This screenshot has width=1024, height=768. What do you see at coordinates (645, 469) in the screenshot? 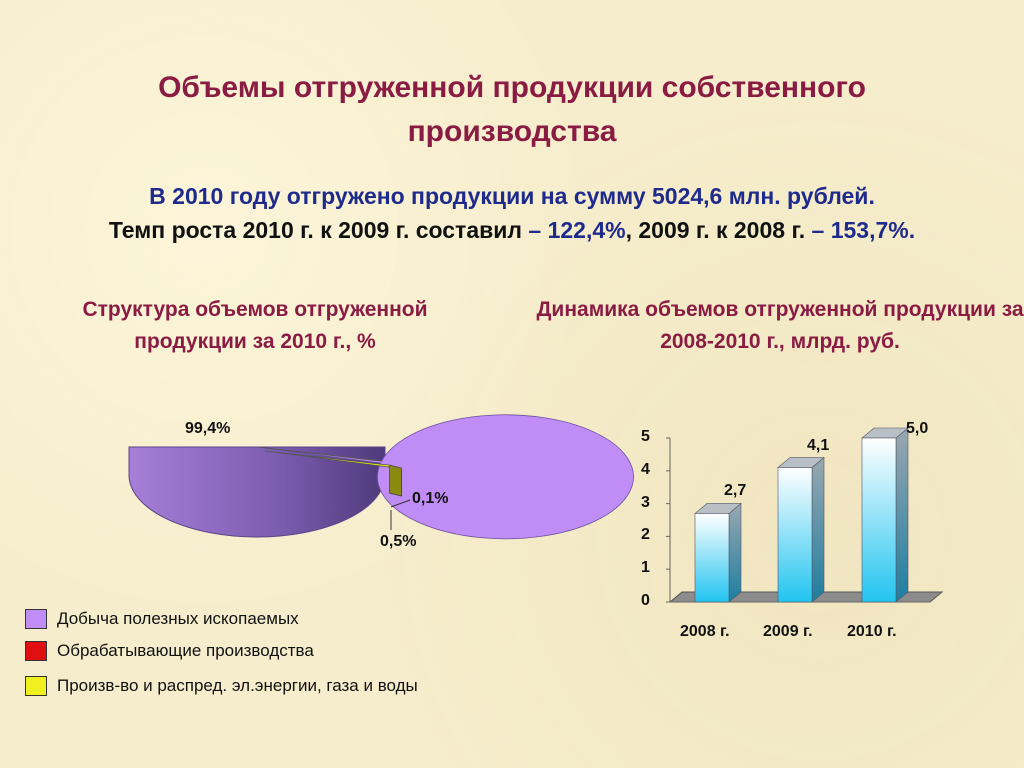
I see `y-tick-label: 4` at bounding box center [645, 469].